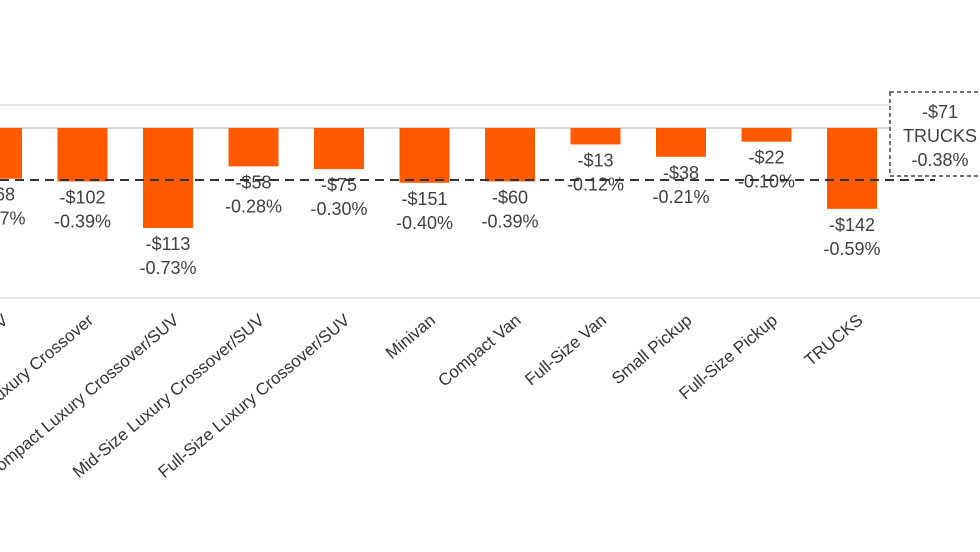 Image resolution: width=980 pixels, height=552 pixels. Describe the element at coordinates (766, 158) in the screenshot. I see `data-label-dollar: -$22` at that location.